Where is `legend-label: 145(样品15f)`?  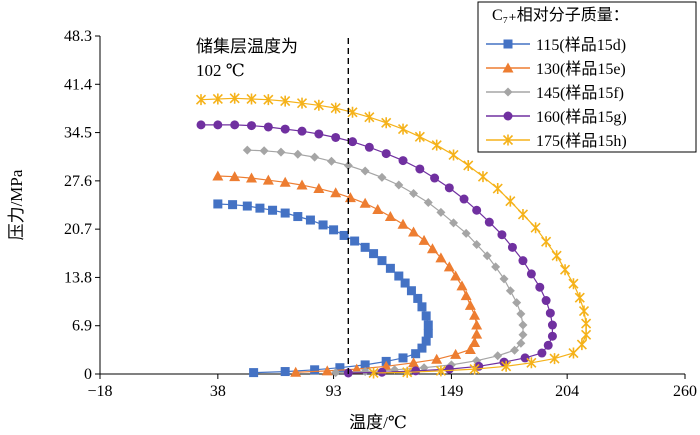 legend-label: 145(样品15f) is located at coordinates (580, 93).